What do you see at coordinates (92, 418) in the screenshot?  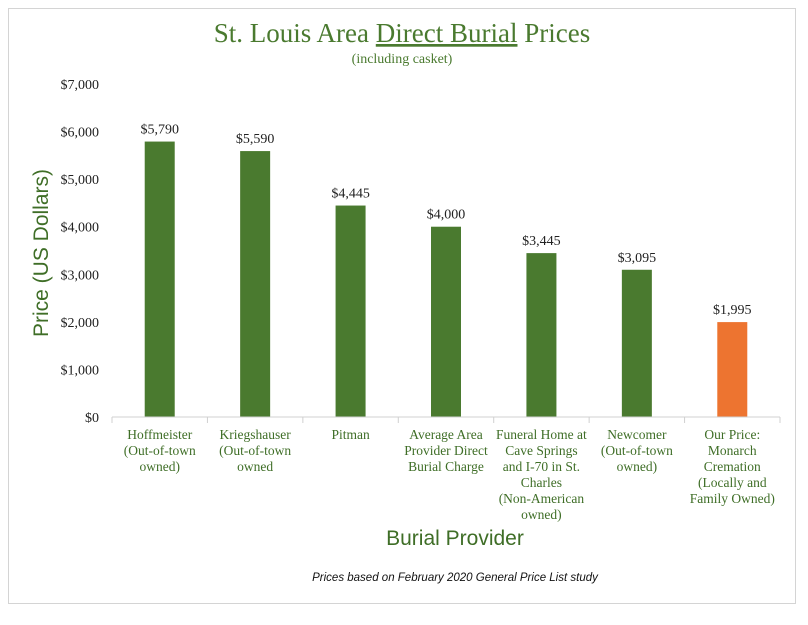 I see `y-tick-label: $0` at bounding box center [92, 418].